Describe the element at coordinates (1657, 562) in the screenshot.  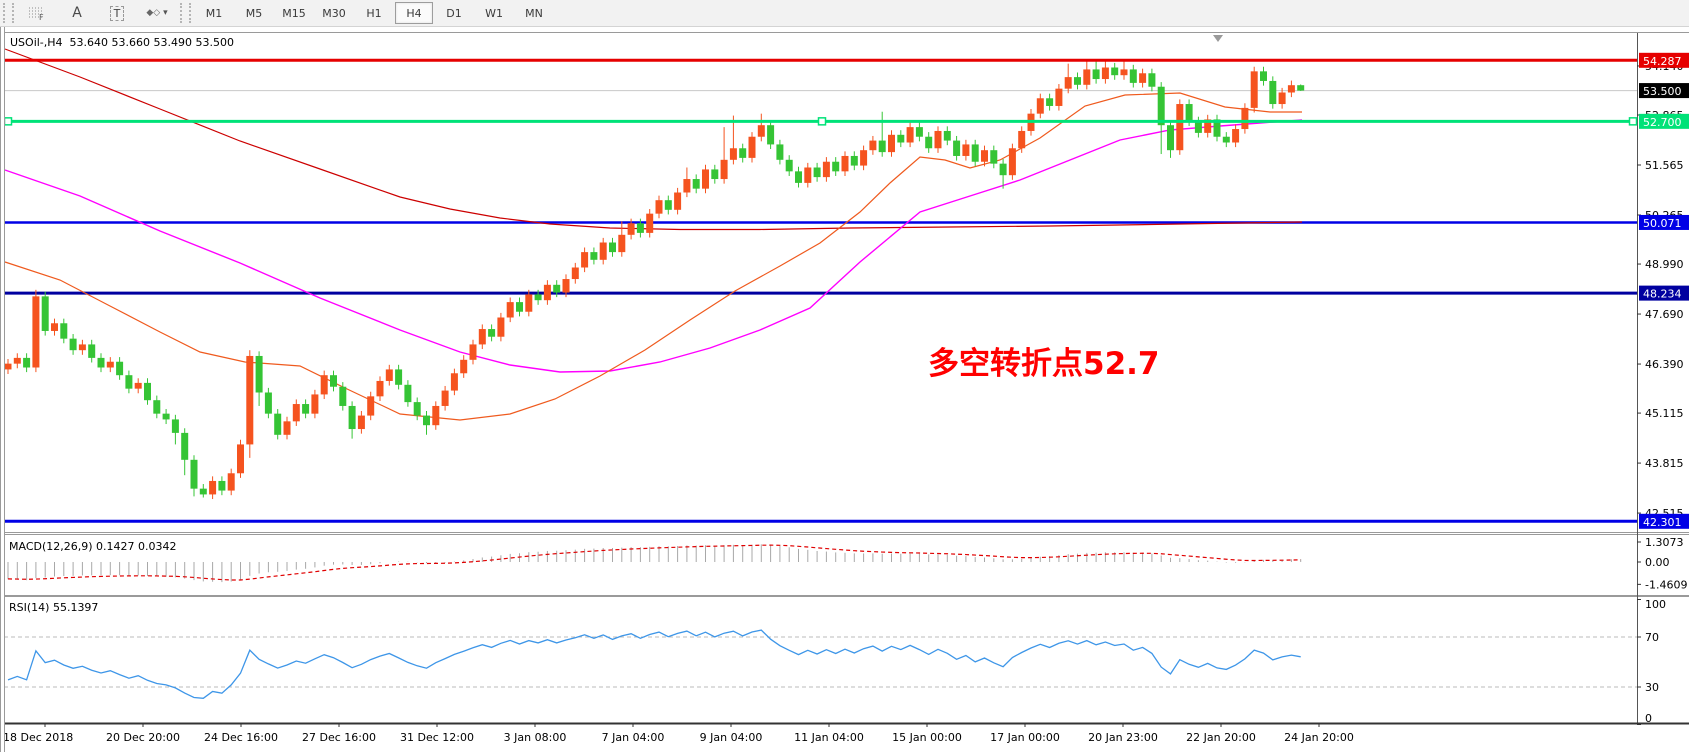
I see `svg-text: 0.00` at that location.